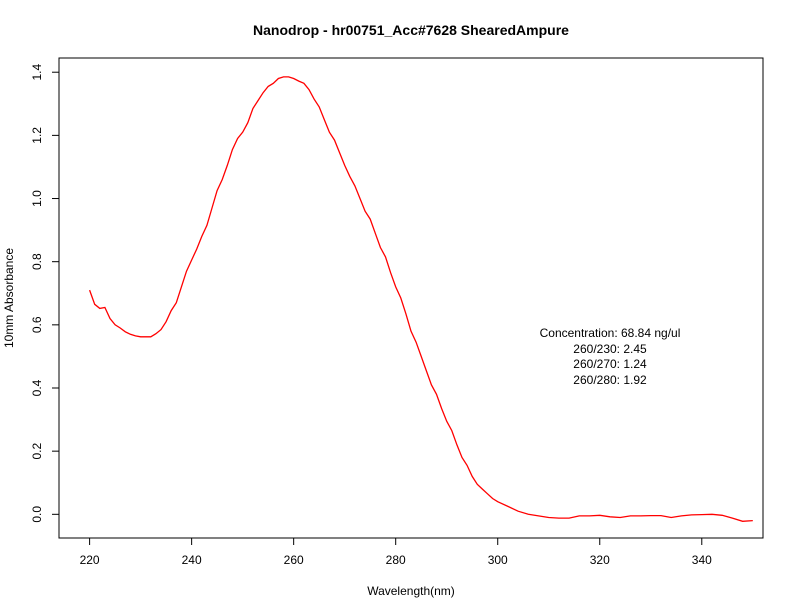 Image resolution: width=792 pixels, height=612 pixels. Describe the element at coordinates (702, 560) in the screenshot. I see `x-tick-label: 340` at that location.